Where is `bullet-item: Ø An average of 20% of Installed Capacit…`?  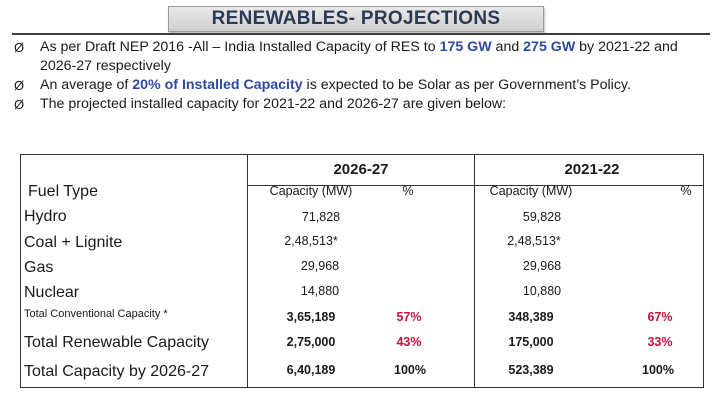 bullet-item: Ø An average of 20% of Installed Capacit… is located at coordinates (359, 85).